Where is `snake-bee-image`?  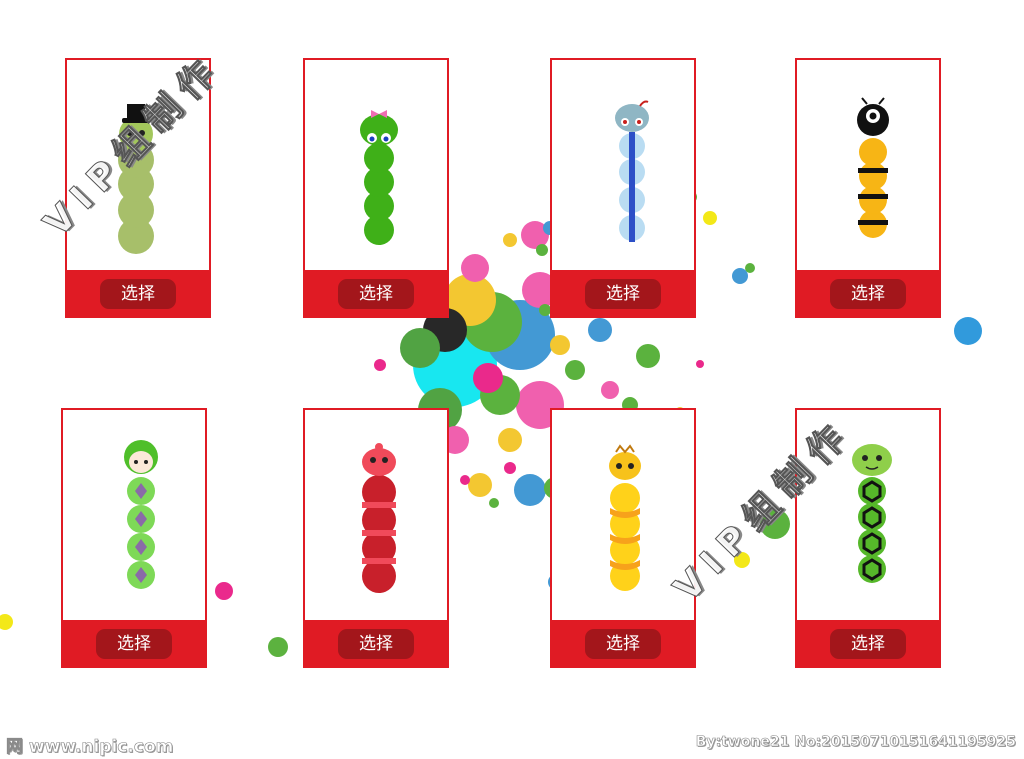
snake-bee-image is located at coordinates (873, 167).